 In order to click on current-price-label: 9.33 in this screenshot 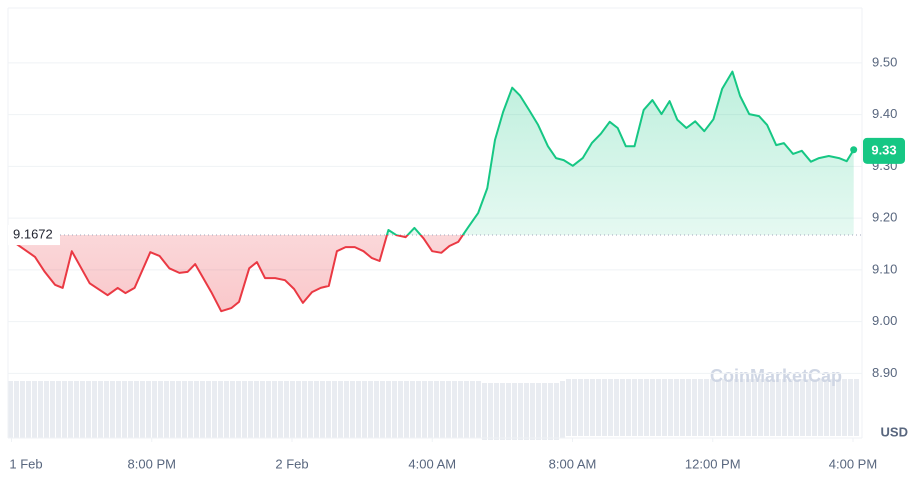, I will do `click(883, 149)`.